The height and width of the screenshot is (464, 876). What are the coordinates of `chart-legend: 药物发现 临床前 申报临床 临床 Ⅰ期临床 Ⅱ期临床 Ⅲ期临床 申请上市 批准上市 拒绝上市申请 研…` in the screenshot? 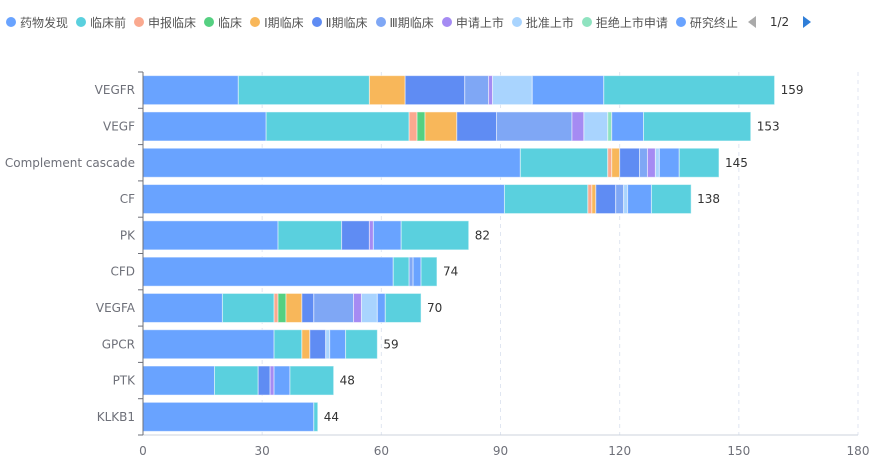 It's located at (409, 22).